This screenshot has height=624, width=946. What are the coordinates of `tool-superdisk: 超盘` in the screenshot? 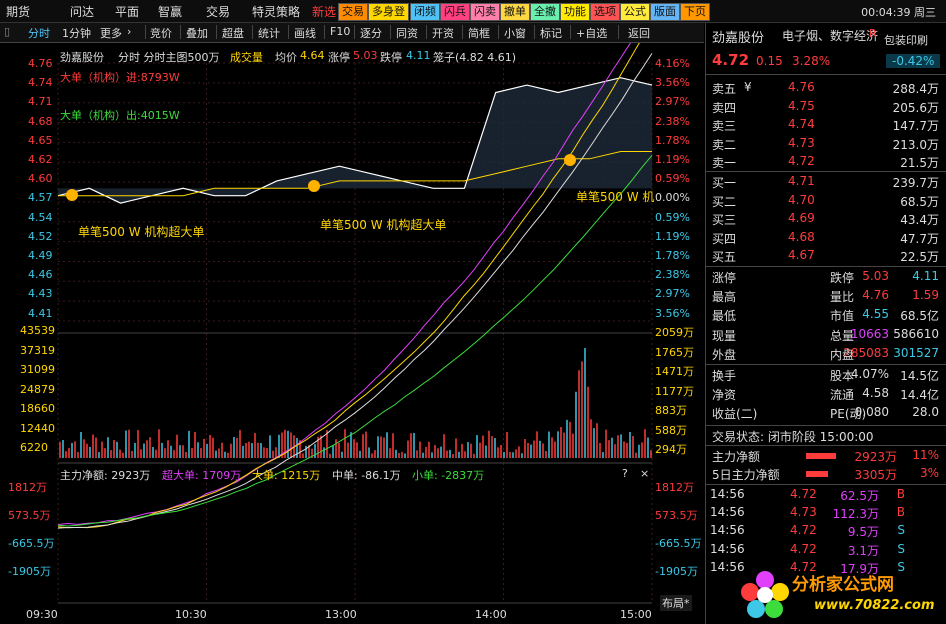 It's located at (233, 33).